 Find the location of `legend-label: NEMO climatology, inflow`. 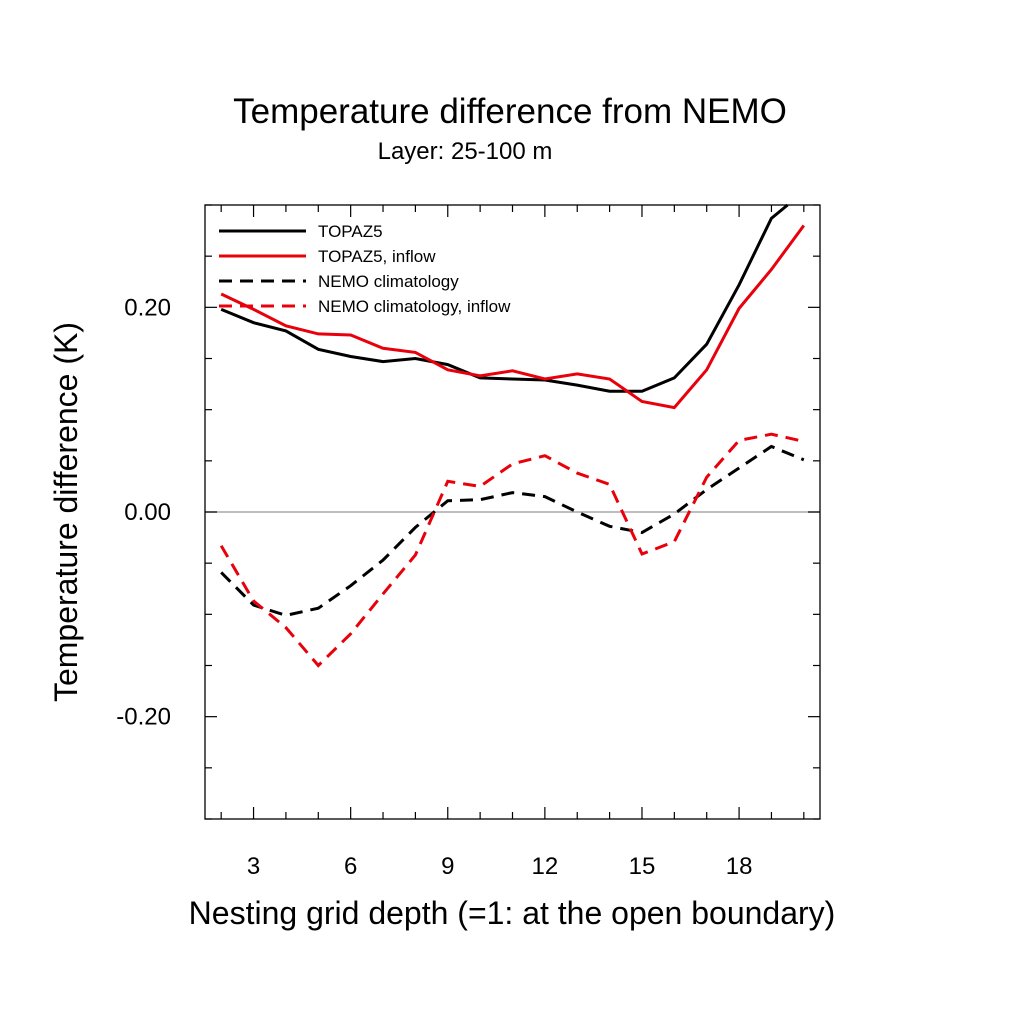

legend-label: NEMO climatology, inflow is located at coordinates (414, 306).